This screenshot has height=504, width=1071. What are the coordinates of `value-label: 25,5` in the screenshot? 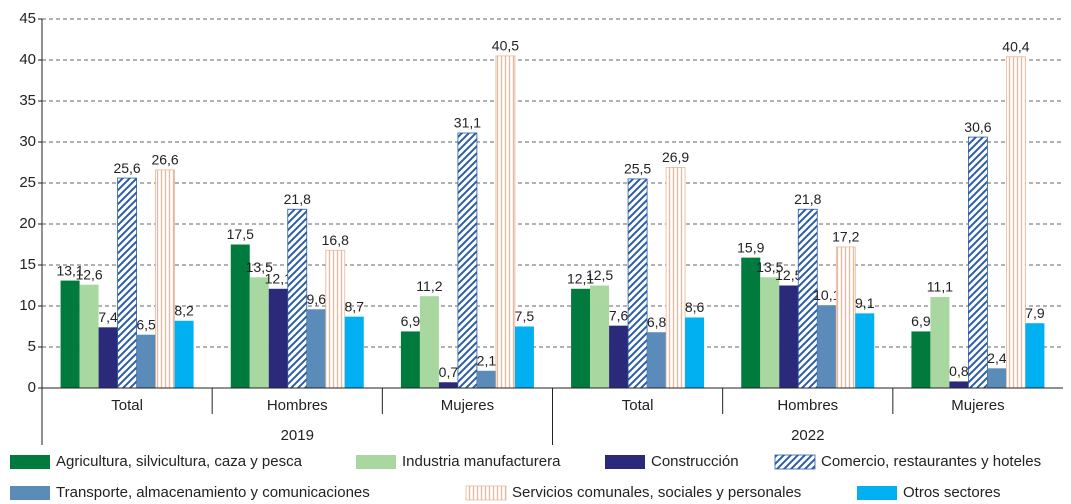 It's located at (637, 169).